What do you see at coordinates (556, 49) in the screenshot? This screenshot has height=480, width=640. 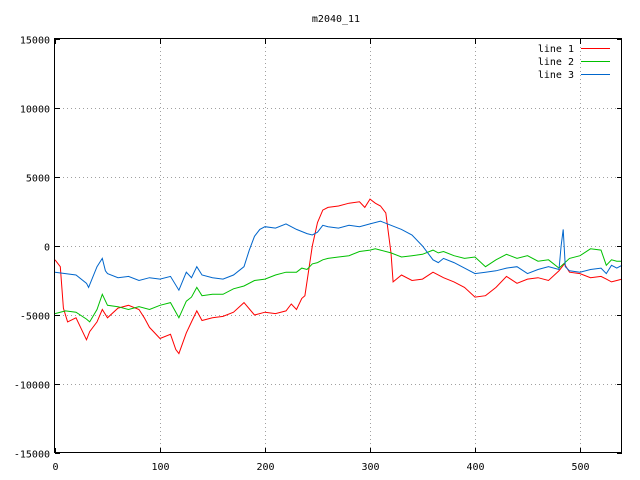 I see `legend-label: line 1` at bounding box center [556, 49].